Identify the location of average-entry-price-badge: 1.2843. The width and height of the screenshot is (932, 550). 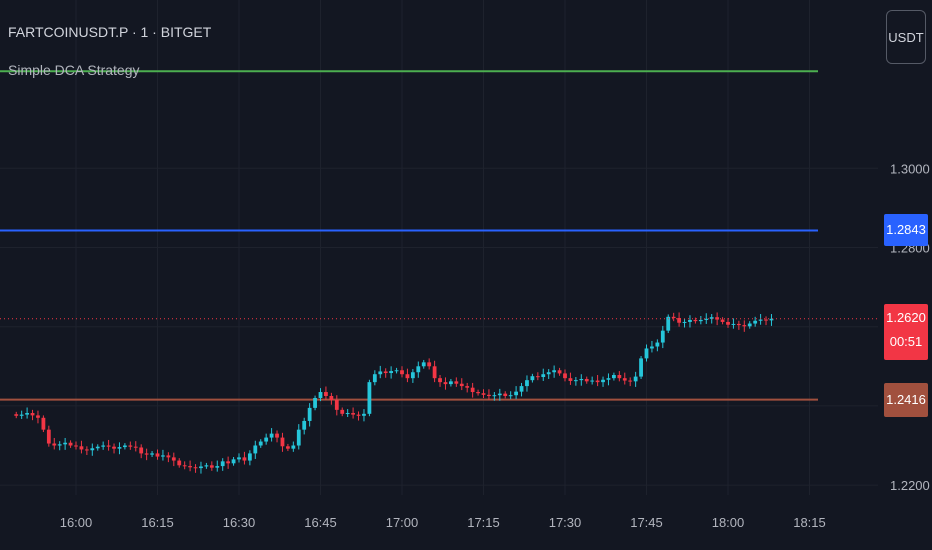
(906, 230).